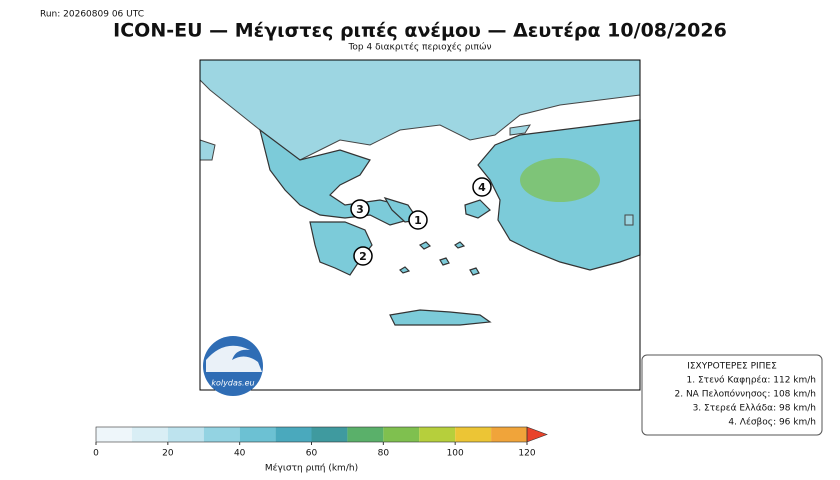 This screenshot has height=480, width=840. I want to click on legend-frame, so click(732, 395).